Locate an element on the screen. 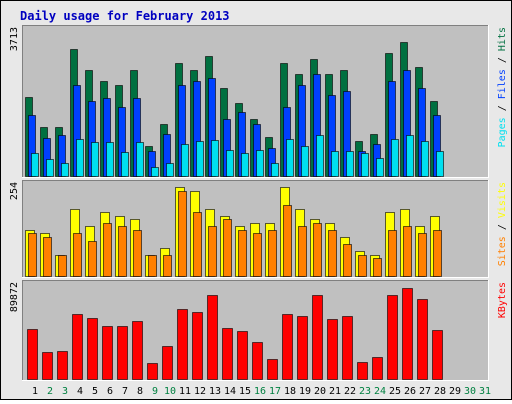 Image resolution: width=512 pixels, height=404 pixels. x-tick-label: 11 is located at coordinates (185, 391).